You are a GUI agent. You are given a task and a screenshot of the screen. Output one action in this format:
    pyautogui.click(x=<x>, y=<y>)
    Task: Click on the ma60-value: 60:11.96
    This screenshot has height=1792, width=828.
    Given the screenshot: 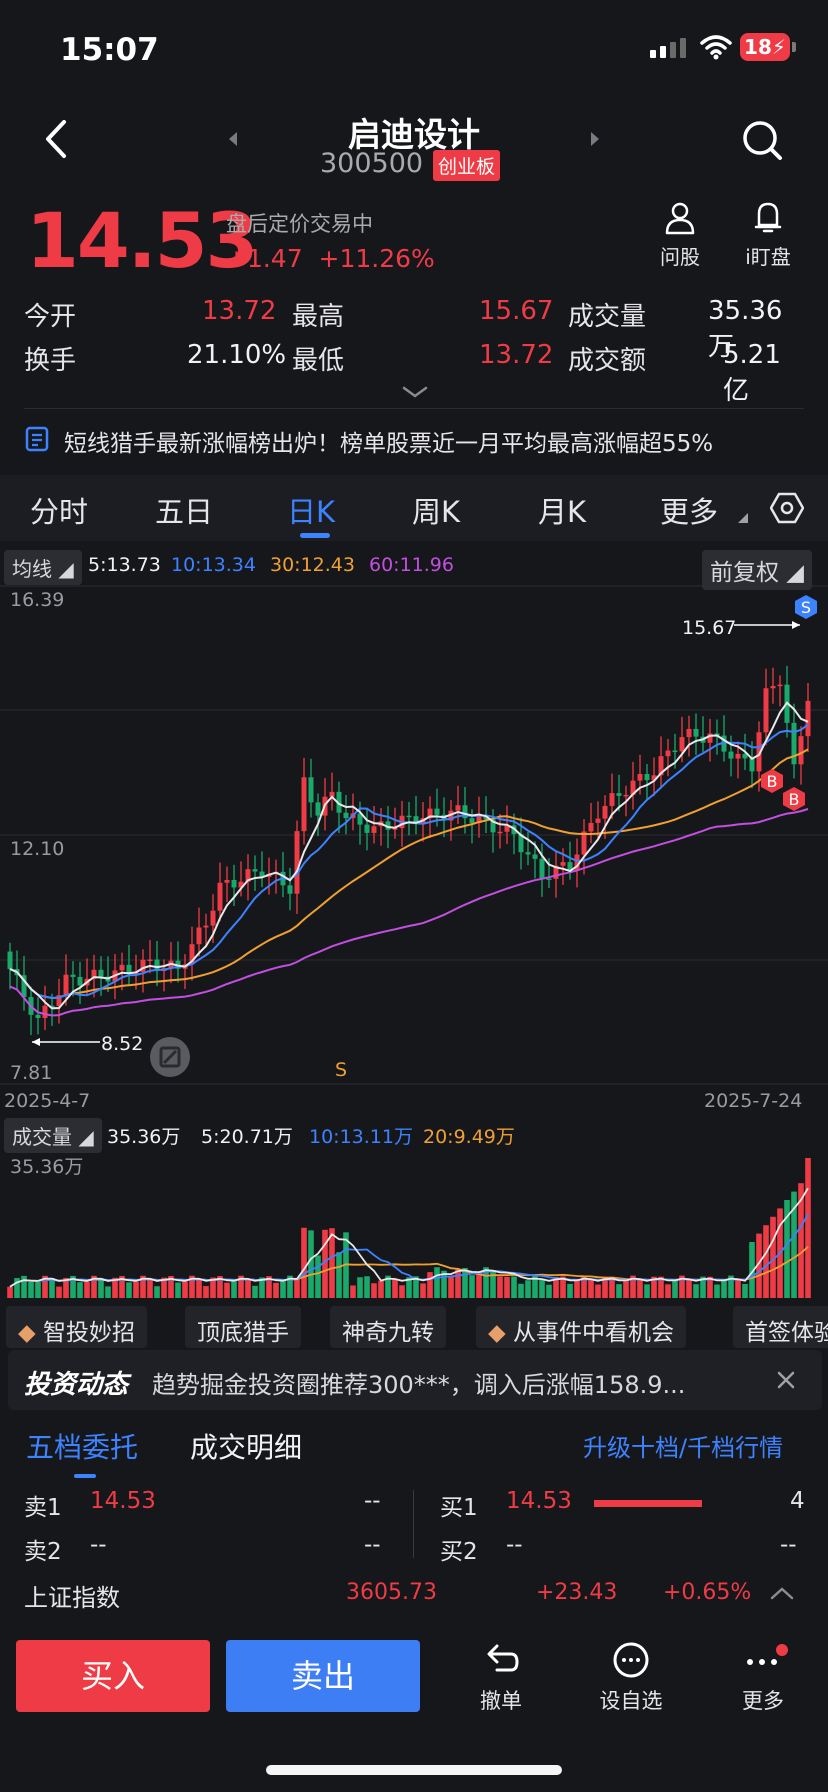 What is the action you would take?
    pyautogui.click(x=411, y=565)
    